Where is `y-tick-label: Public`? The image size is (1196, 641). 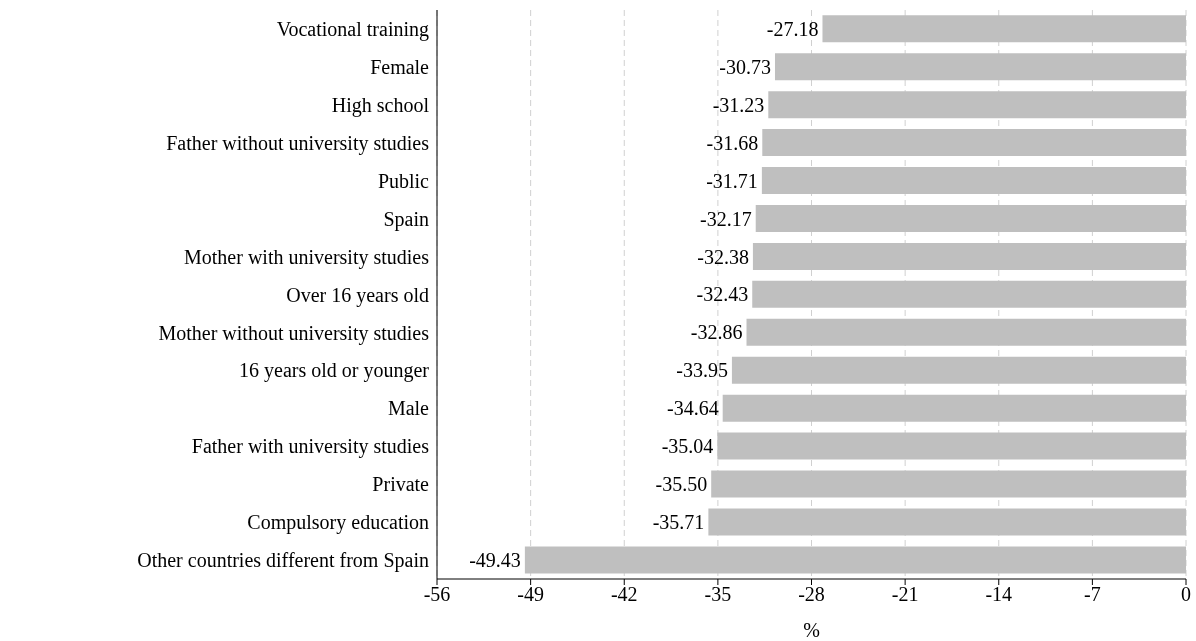
y-tick-label: Public is located at coordinates (403, 180).